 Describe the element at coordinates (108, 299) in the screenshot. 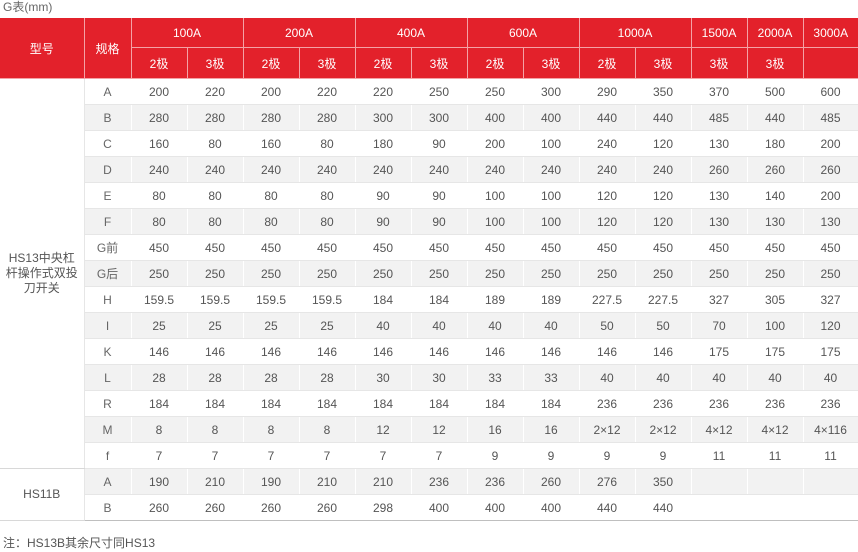

I see `spec-cell: H` at that location.